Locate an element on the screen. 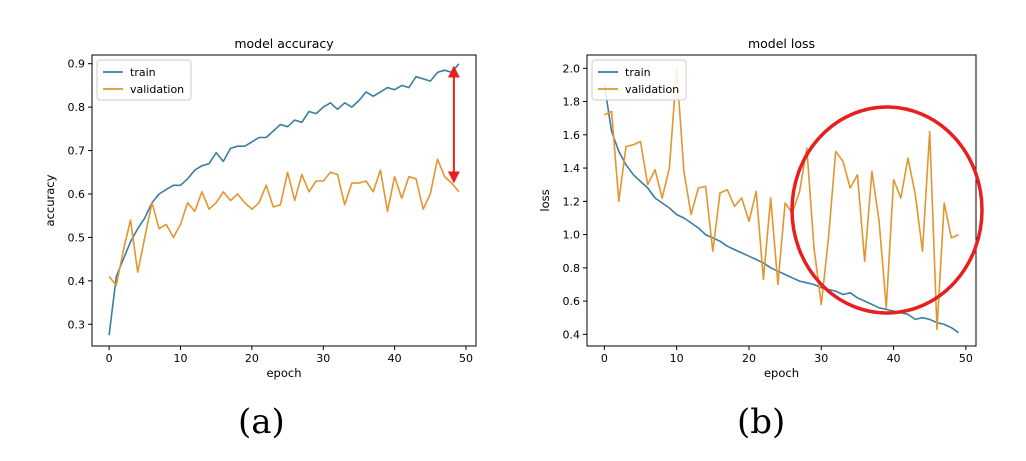 The image size is (1026, 461). series-line-validation is located at coordinates (284, 222).